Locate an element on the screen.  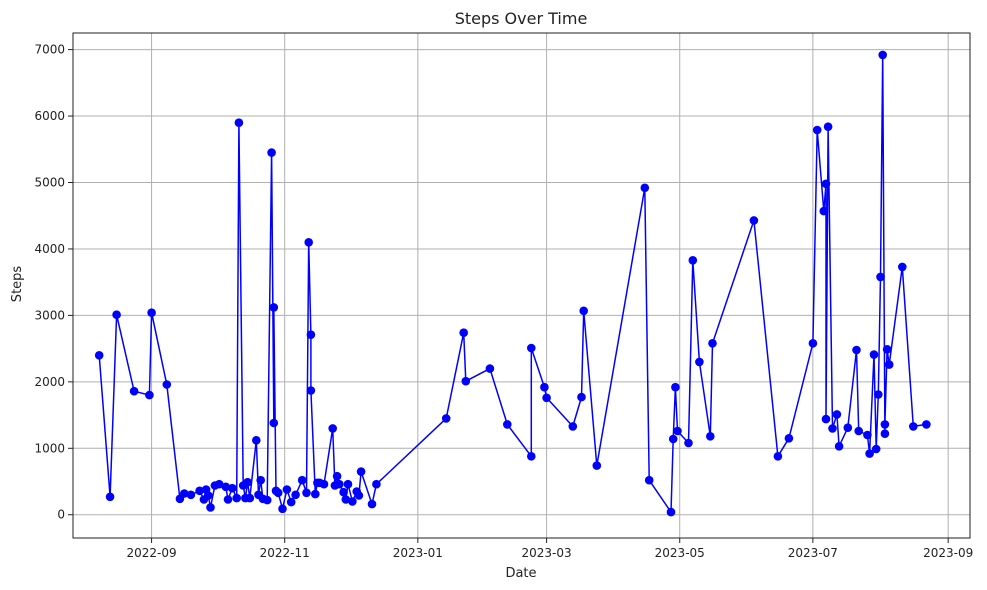
x-tick-label-4: 2023-05 is located at coordinates (680, 553).